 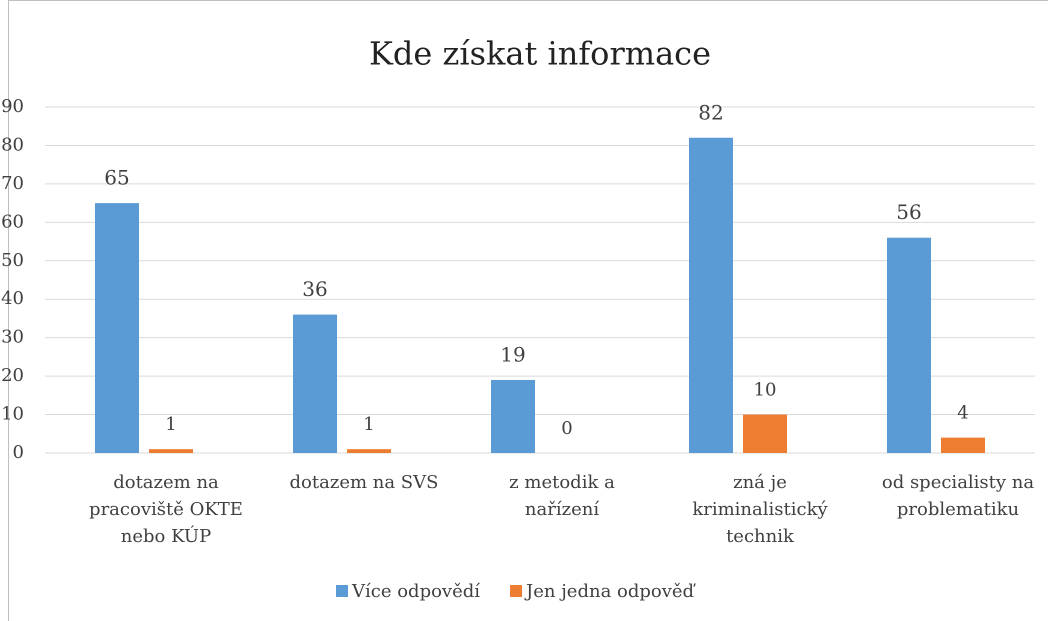 I want to click on x-tick-label: dotazem na SVS, so click(x=364, y=482).